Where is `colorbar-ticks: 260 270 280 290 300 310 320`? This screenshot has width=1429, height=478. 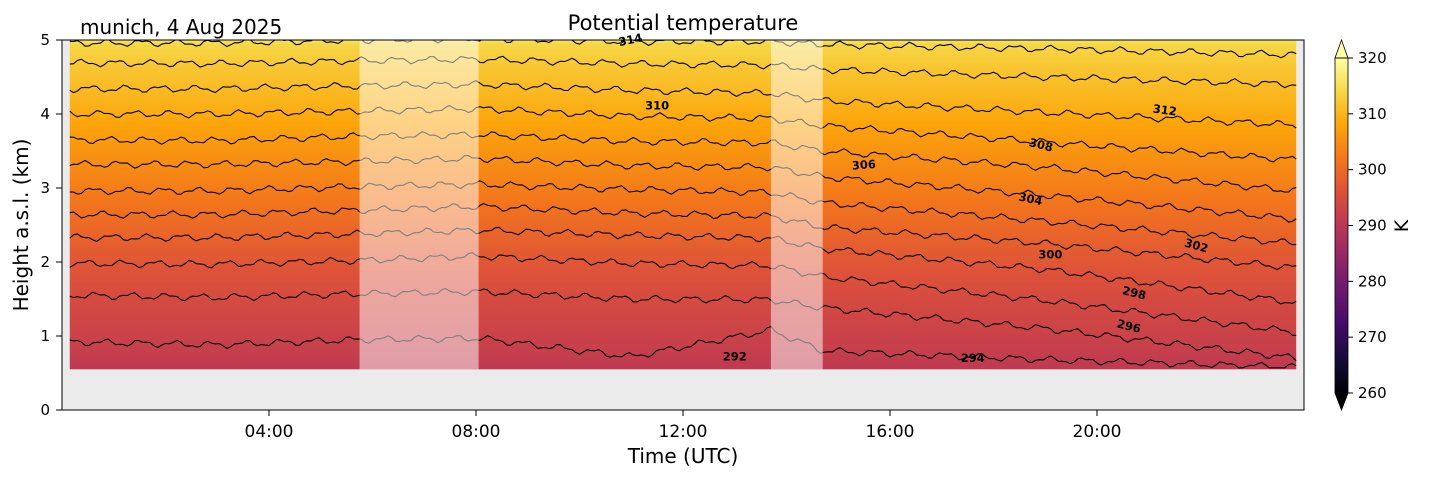 colorbar-ticks: 260 270 280 290 300 310 320 is located at coordinates (1367, 225).